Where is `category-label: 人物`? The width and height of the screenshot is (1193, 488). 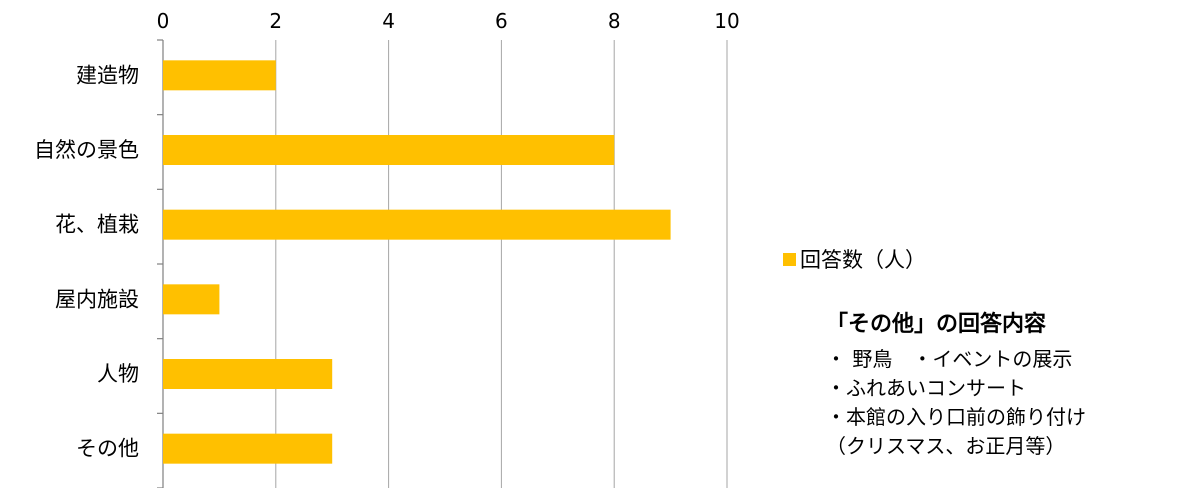 category-label: 人物 is located at coordinates (118, 374).